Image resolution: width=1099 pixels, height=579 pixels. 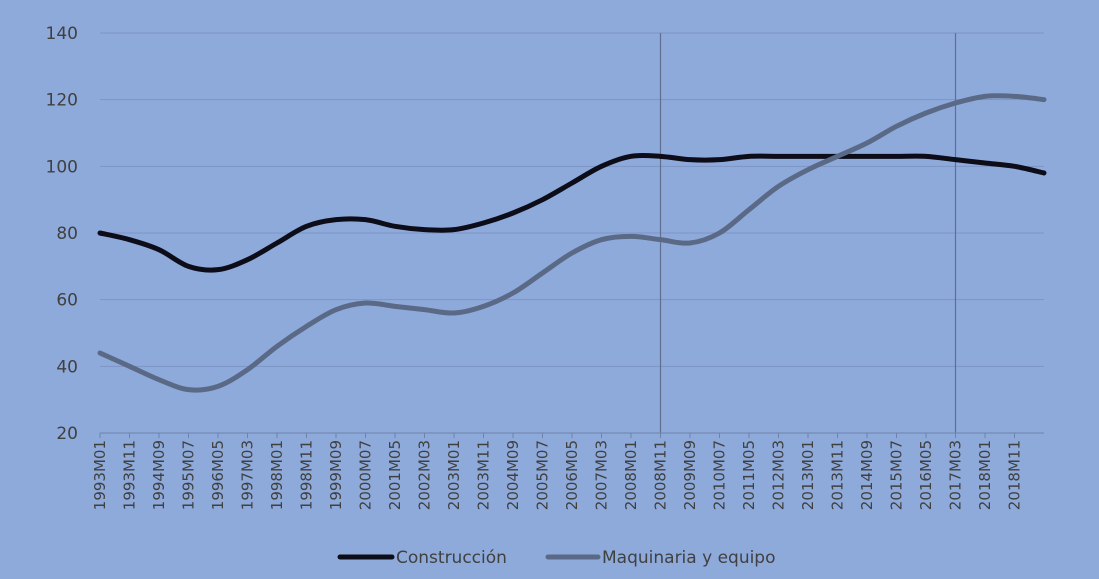 I want to click on x-tick-label-2015M07: 2015M07, so click(x=897, y=475).